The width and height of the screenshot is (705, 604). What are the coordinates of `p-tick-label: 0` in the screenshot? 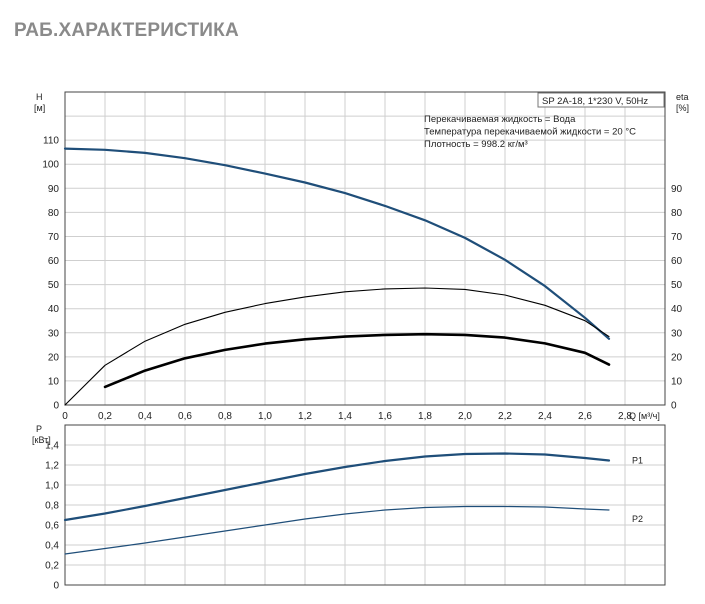 It's located at (56, 586).